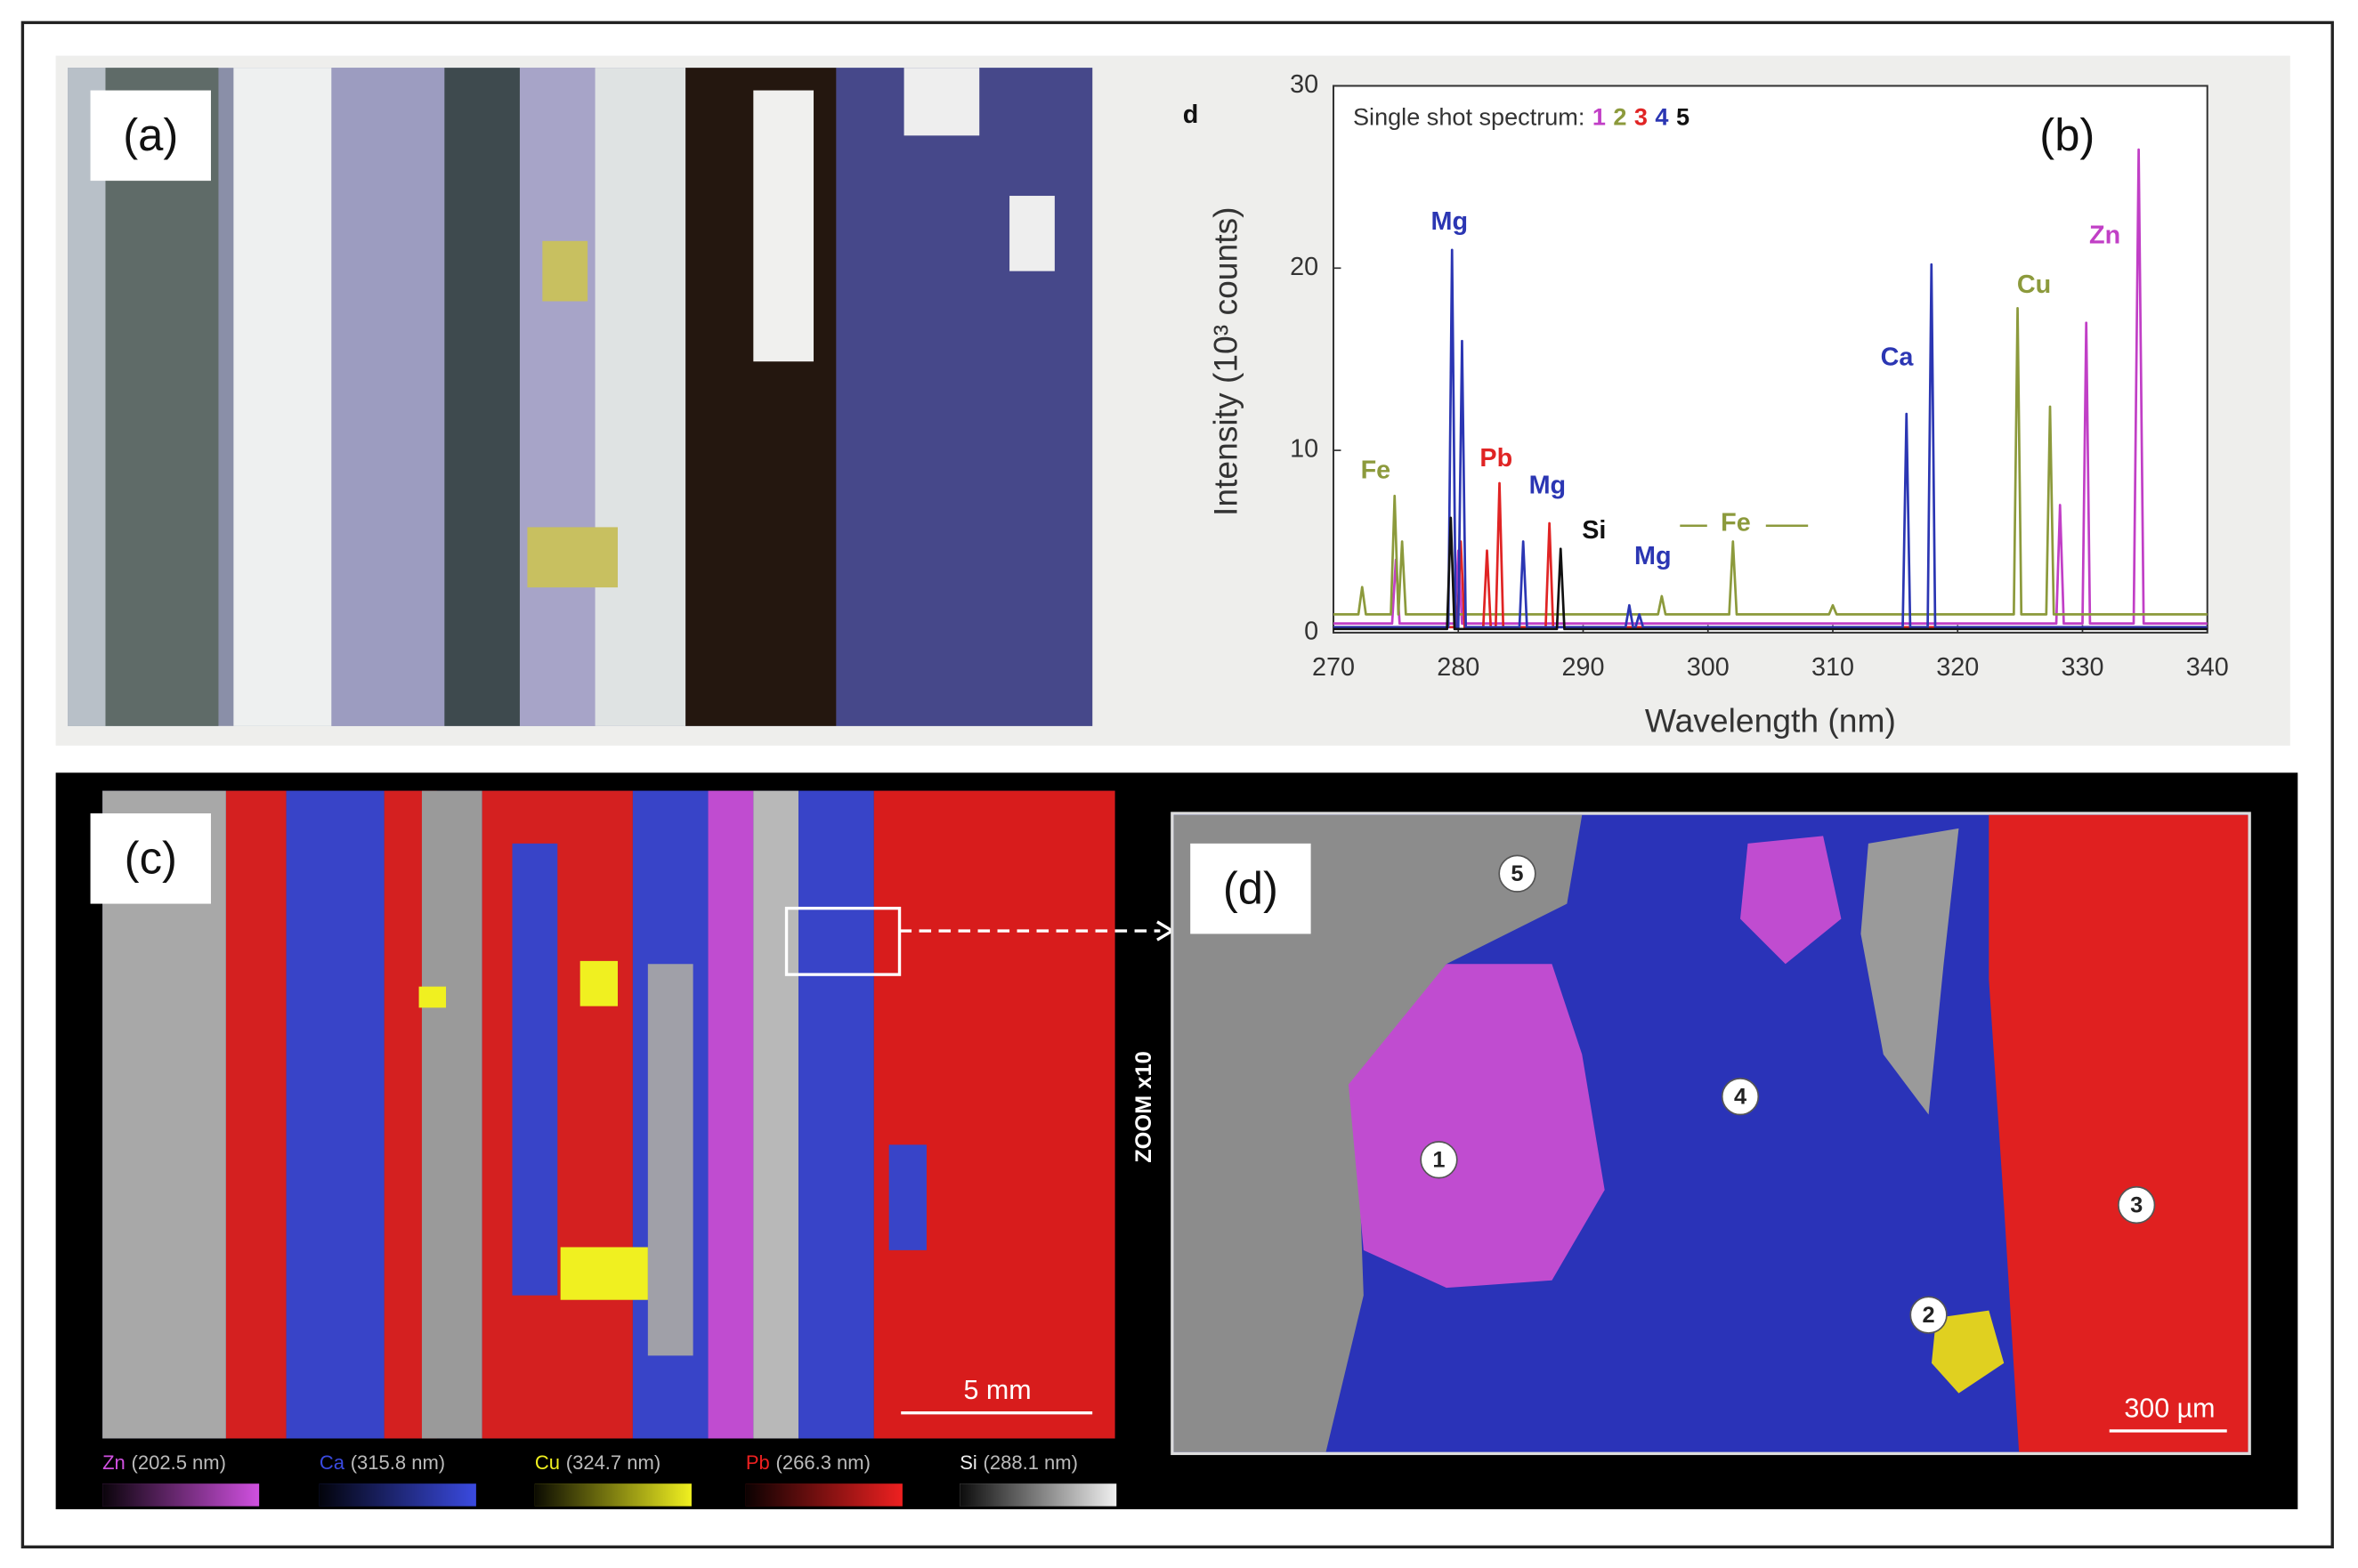 The image size is (2358, 1568). I want to click on peak-annotation: Cu, so click(2034, 285).